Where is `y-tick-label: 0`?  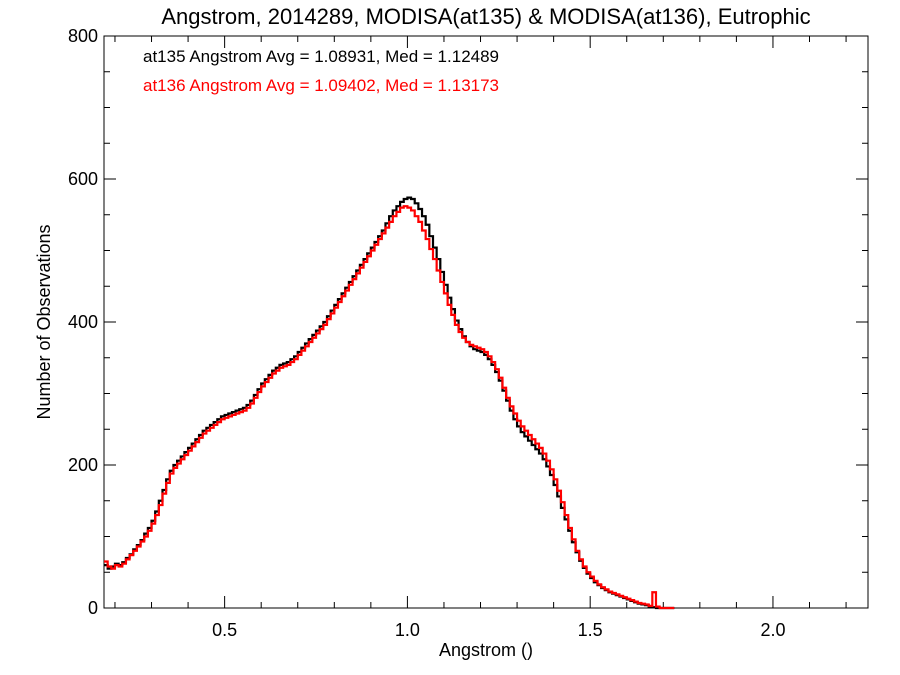
y-tick-label: 0 is located at coordinates (93, 608).